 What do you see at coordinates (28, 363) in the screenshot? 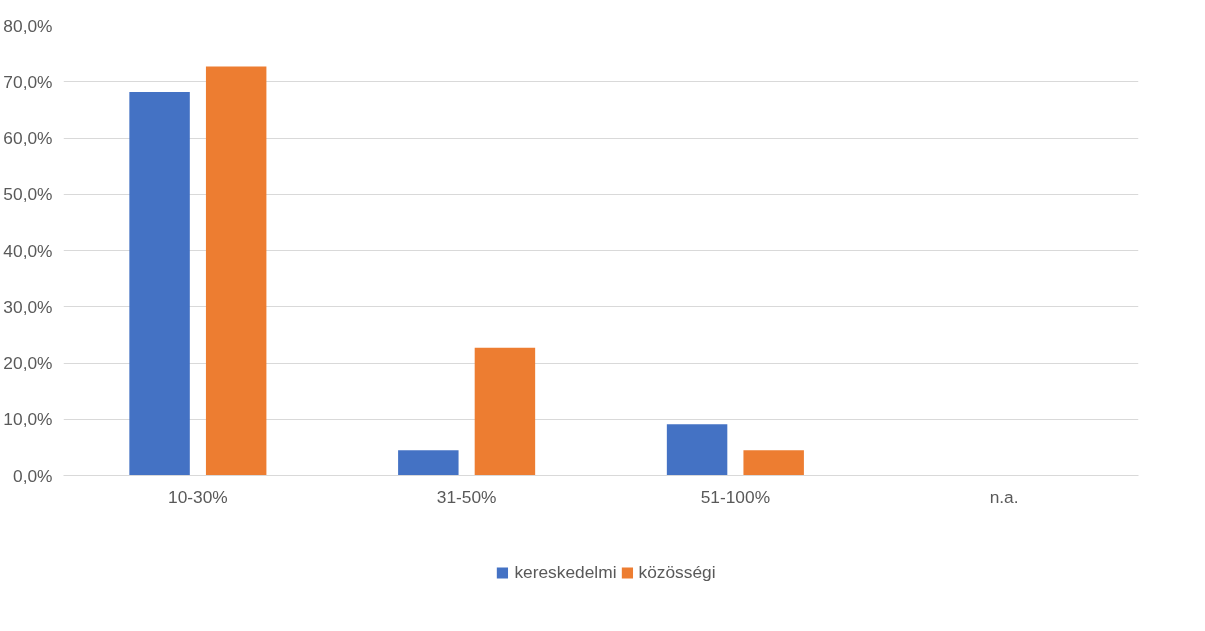
I see `y-tick-label: 20,0%` at bounding box center [28, 363].